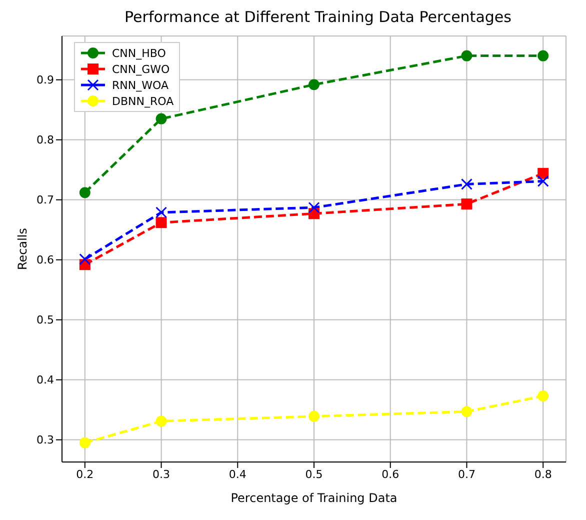 The height and width of the screenshot is (520, 586). Describe the element at coordinates (45, 260) in the screenshot. I see `y-tick-label: 0.6` at that location.